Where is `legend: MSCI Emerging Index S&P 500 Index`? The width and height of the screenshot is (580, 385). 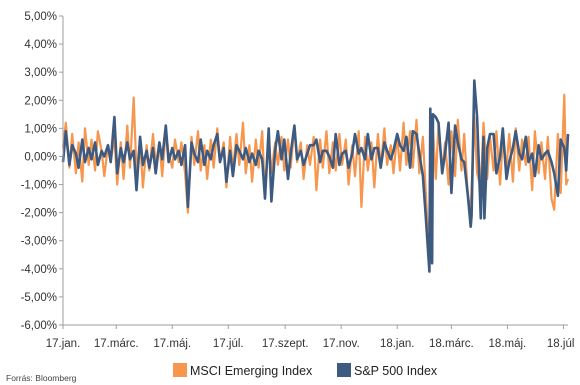 legend: MSCI Emerging Index S&P 500 Index is located at coordinates (305, 370).